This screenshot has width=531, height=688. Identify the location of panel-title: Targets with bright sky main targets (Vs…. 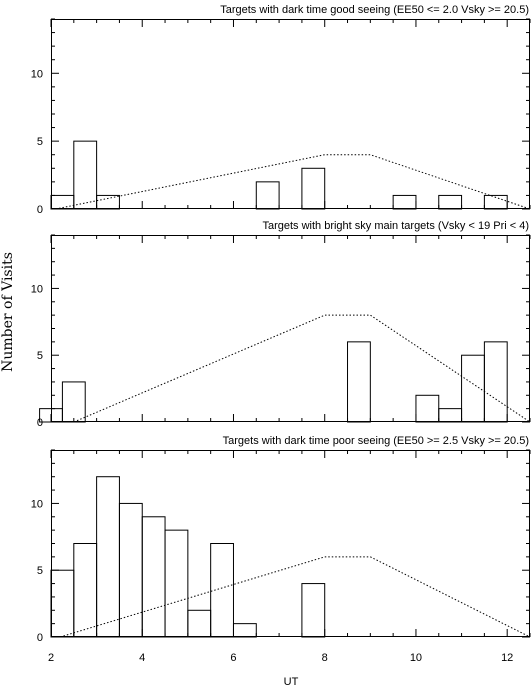
(395, 226).